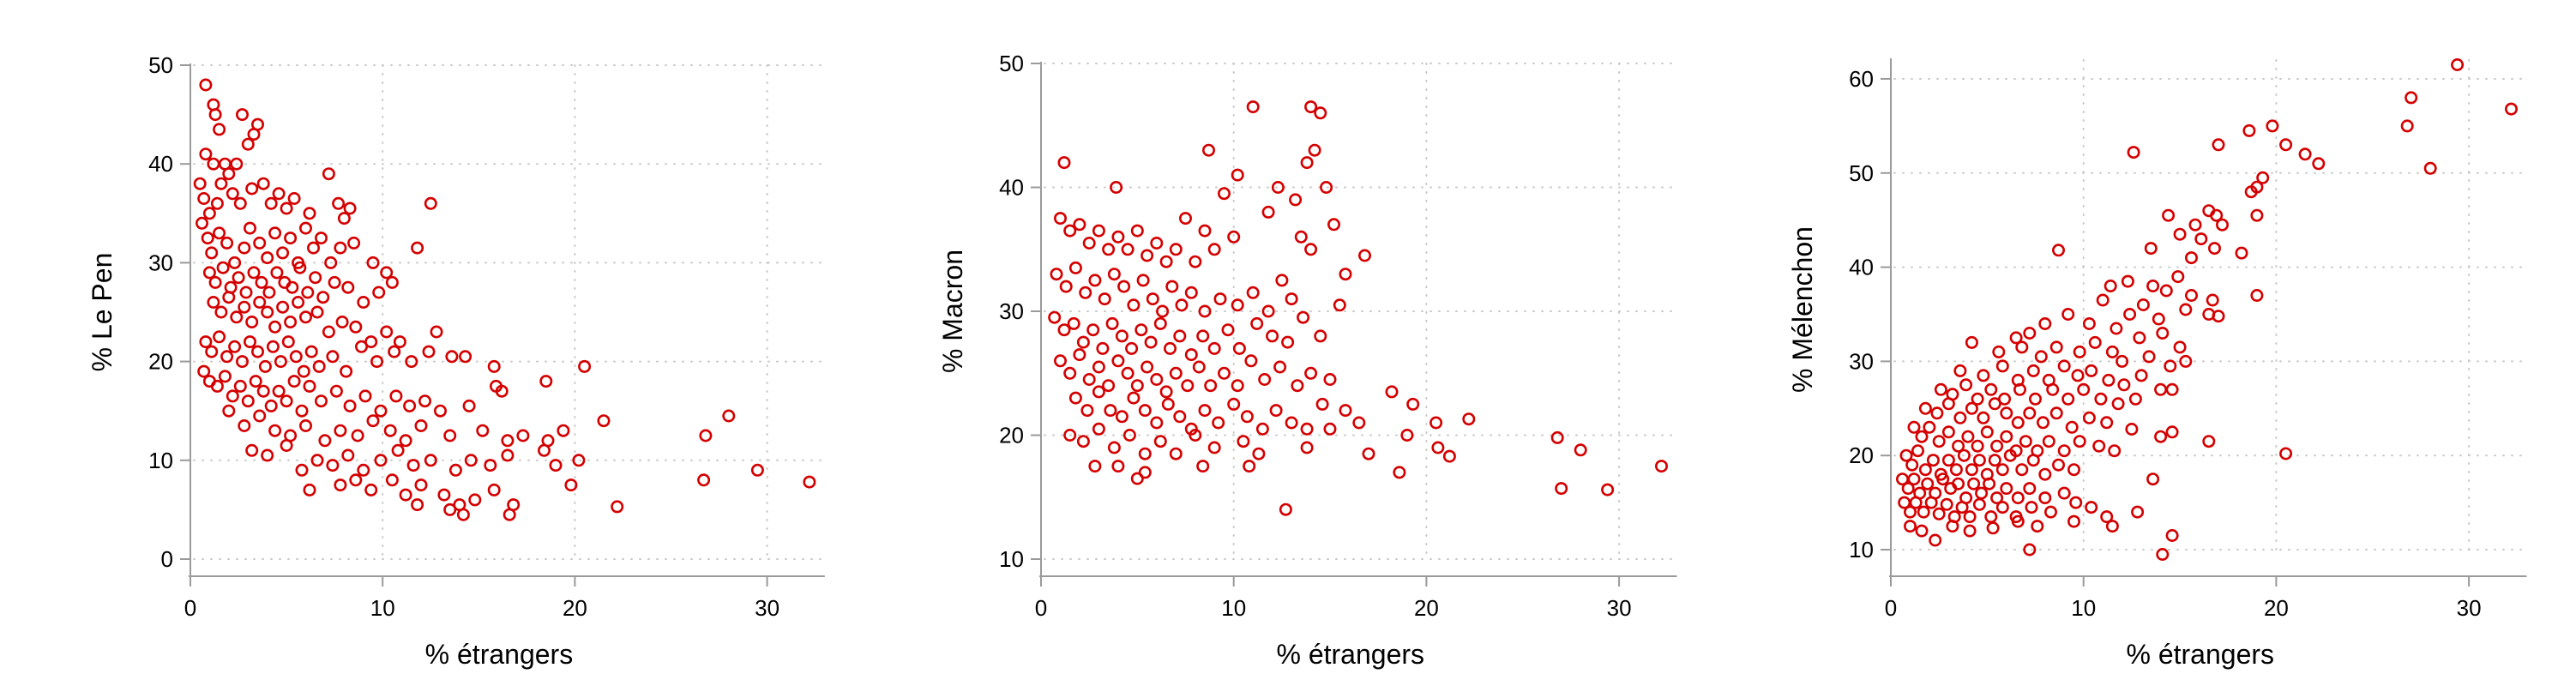 The height and width of the screenshot is (686, 2576). What do you see at coordinates (160, 65) in the screenshot?
I see `y-tick-label: 50` at bounding box center [160, 65].